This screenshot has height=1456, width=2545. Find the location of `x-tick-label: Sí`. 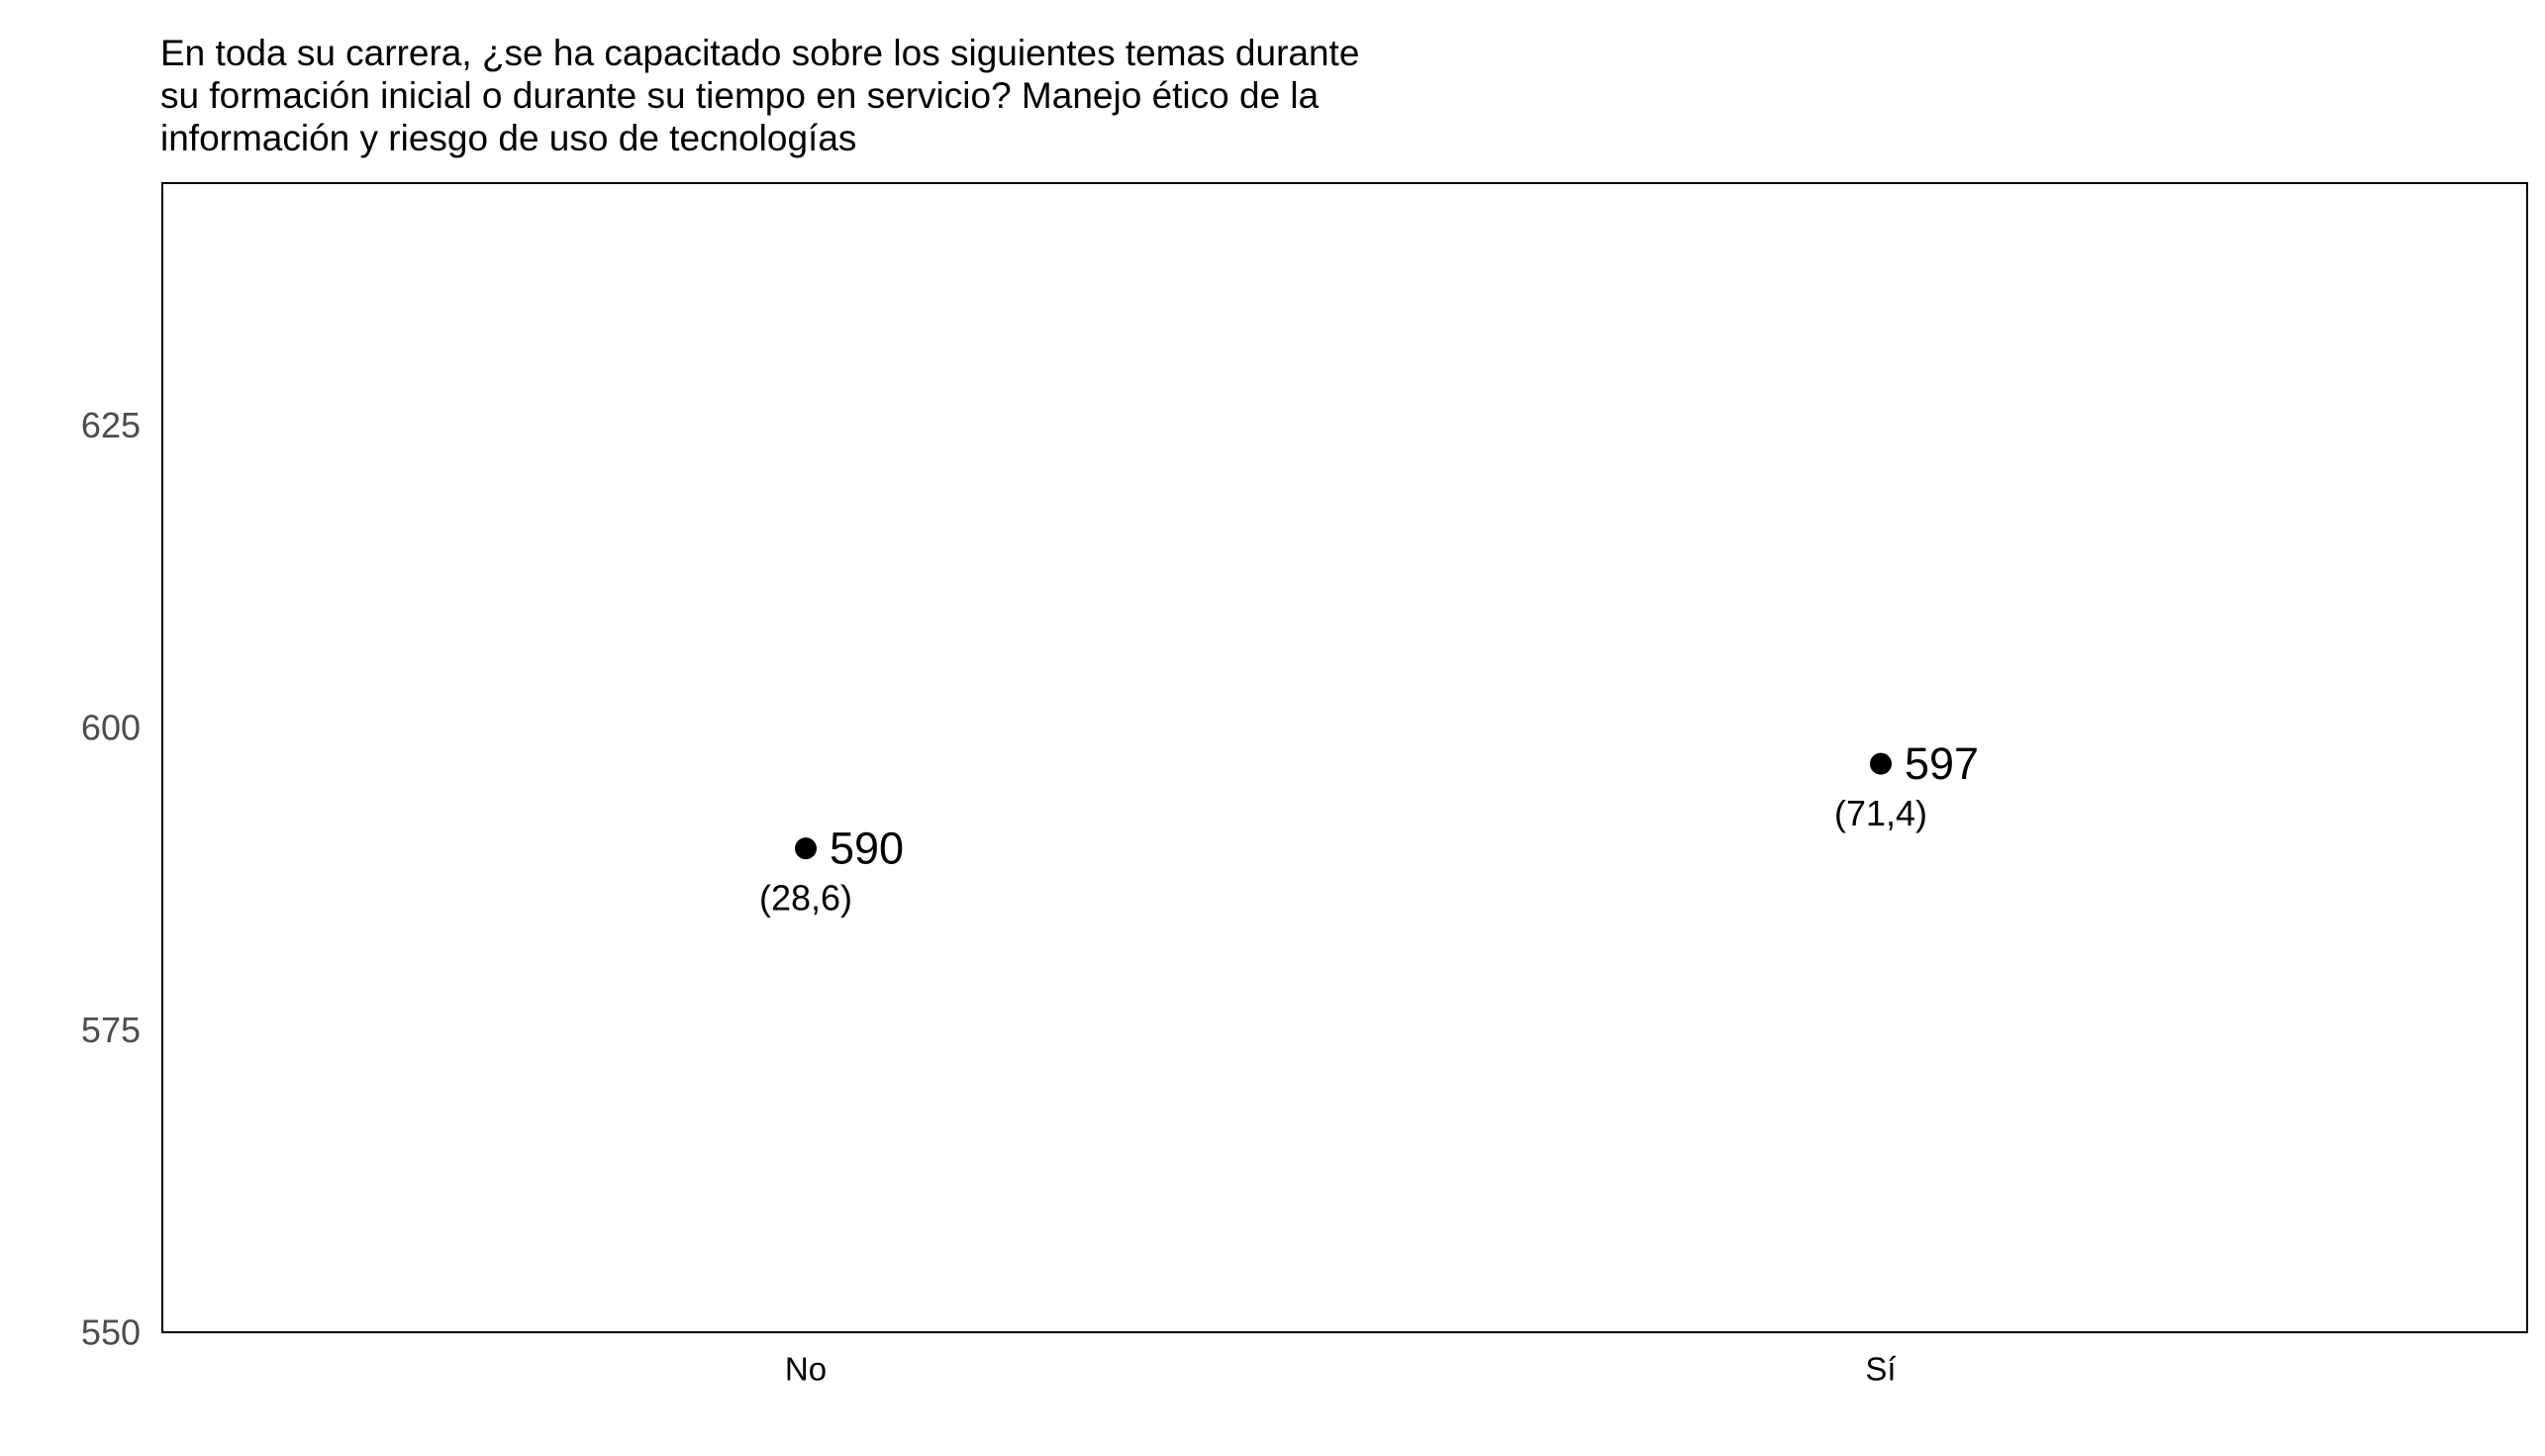

x-tick-label: Sí is located at coordinates (1880, 1369).